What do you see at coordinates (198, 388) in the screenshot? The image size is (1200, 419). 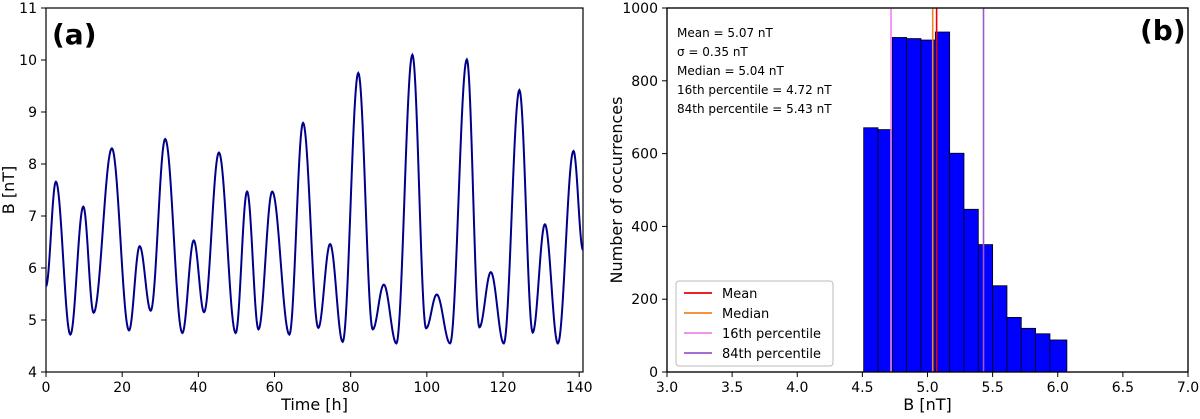 I see `x-tick-label: 40` at bounding box center [198, 388].